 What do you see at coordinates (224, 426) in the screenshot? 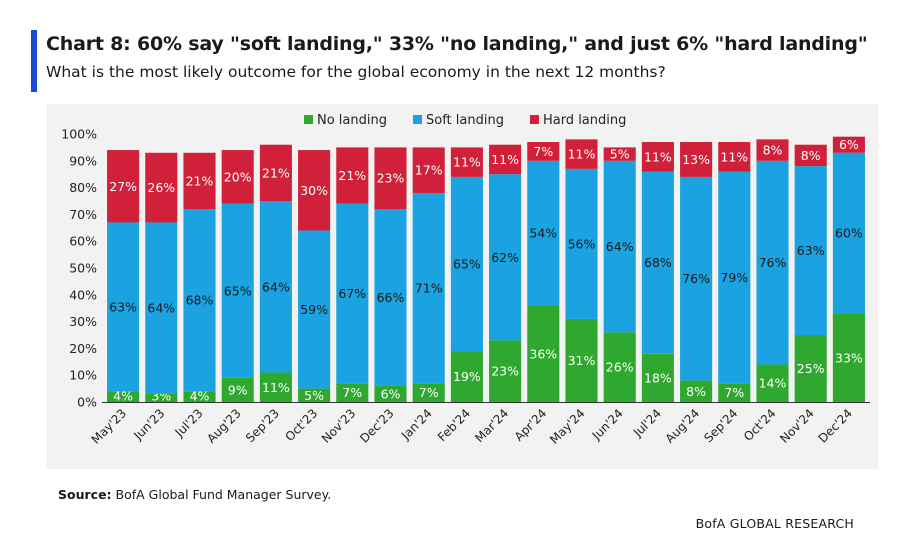
I see `x-tick-label: Aug'23` at bounding box center [224, 426].